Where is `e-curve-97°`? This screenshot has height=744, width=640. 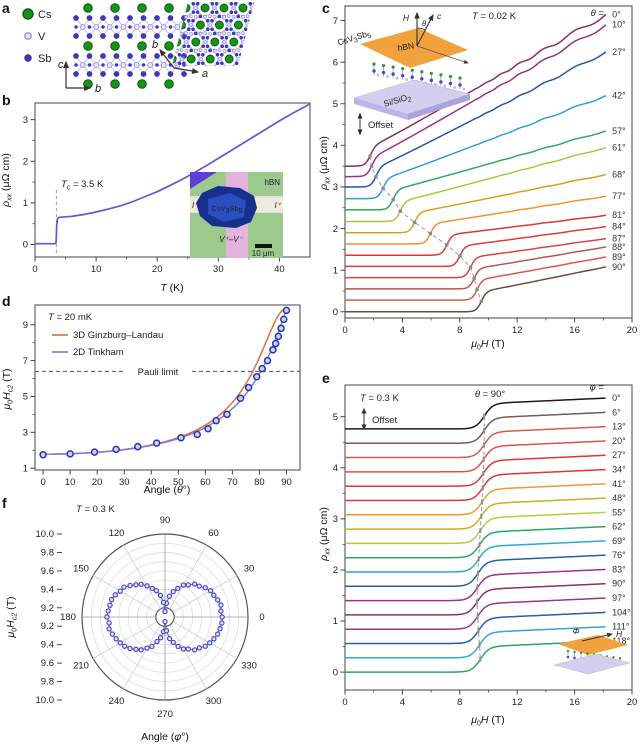
e-curve-97° is located at coordinates (475, 613).